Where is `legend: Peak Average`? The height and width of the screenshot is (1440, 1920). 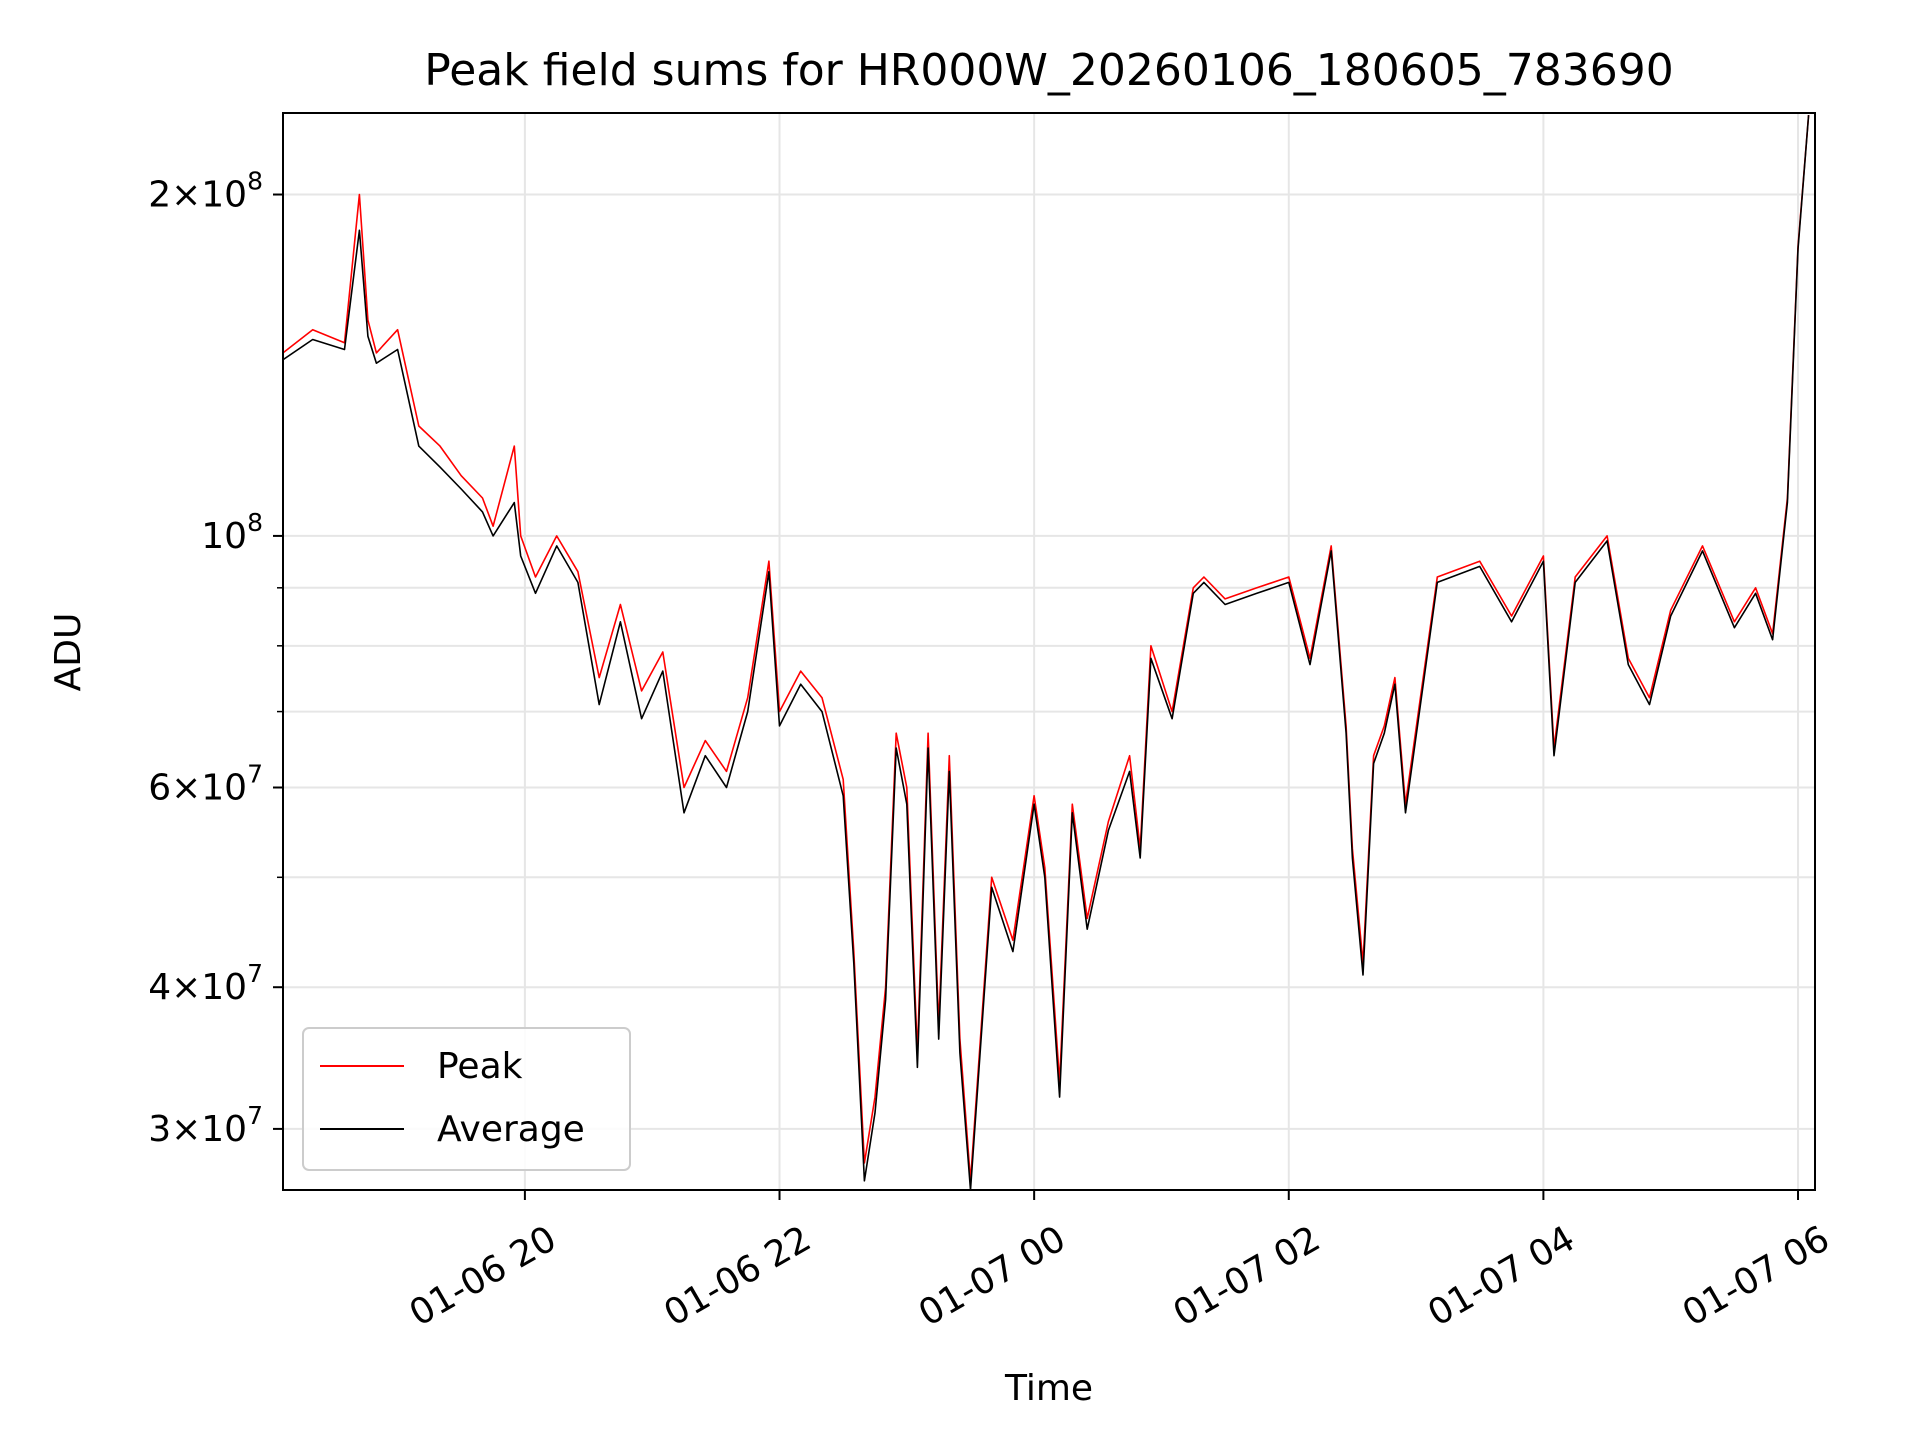
legend: Peak Average is located at coordinates (466, 1099).